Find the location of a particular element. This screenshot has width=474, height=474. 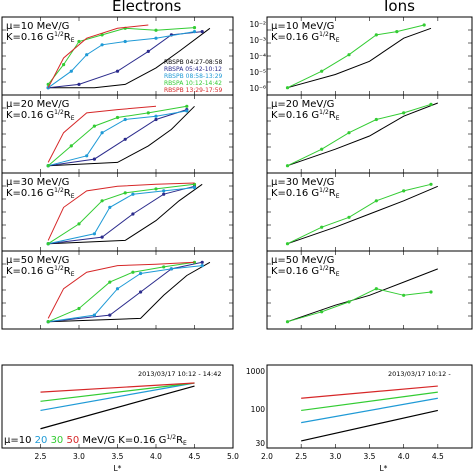

legend-entry: RBSPA 05:42-10:12 is located at coordinates (193, 69).